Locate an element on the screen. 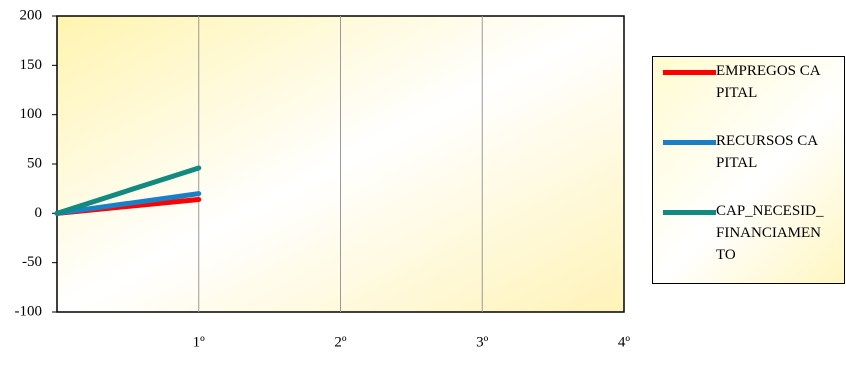 The height and width of the screenshot is (374, 846). x-tick-label: 2º is located at coordinates (340, 342).